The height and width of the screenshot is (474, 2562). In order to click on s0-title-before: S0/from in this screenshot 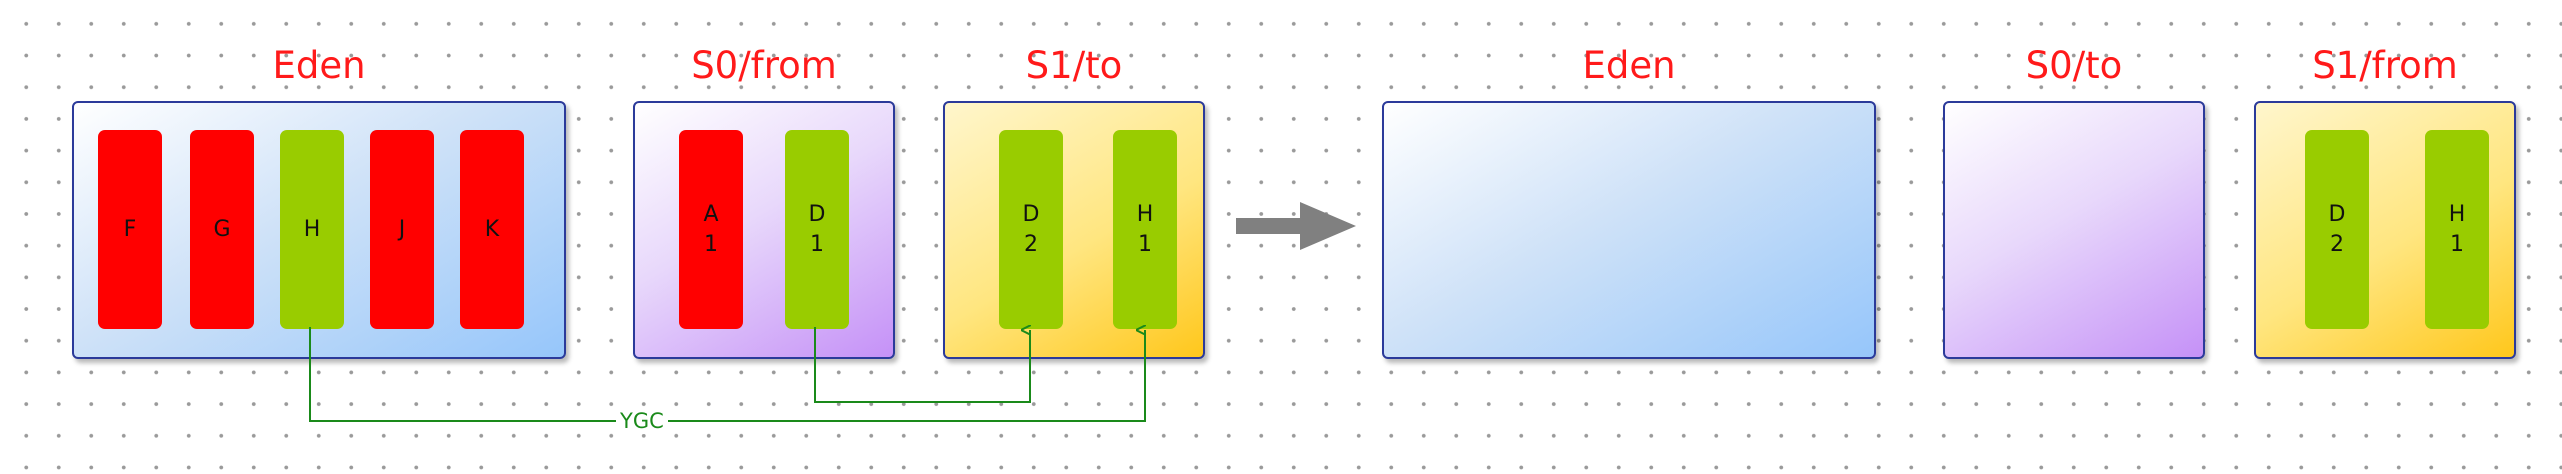, I will do `click(764, 65)`.